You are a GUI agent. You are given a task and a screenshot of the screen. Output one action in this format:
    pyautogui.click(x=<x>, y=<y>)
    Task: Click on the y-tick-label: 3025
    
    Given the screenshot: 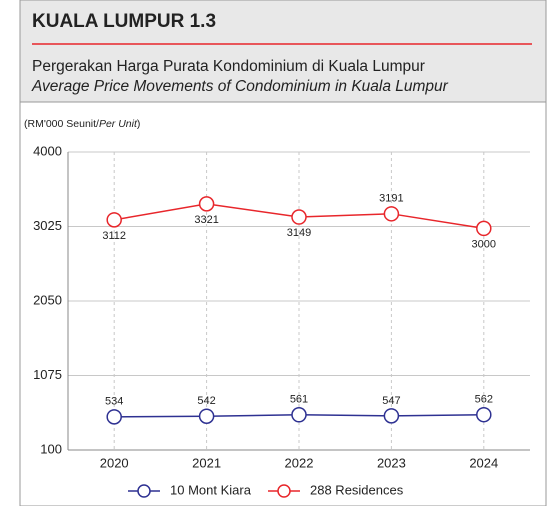 What is the action you would take?
    pyautogui.click(x=47, y=225)
    